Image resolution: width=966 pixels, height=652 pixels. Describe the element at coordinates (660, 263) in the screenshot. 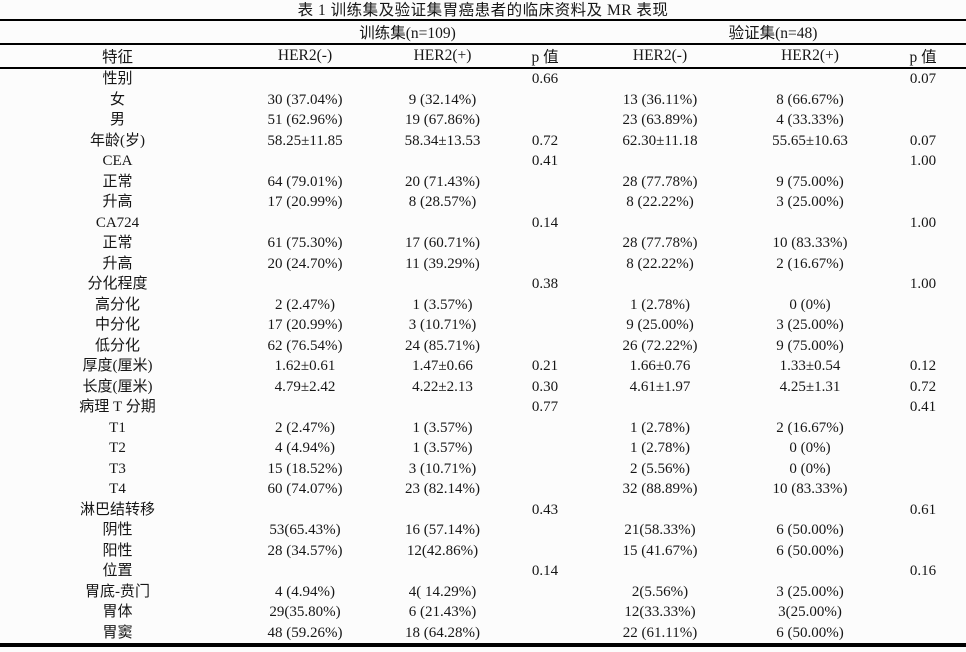

I see `value-cell: 8 (22.22%)` at that location.